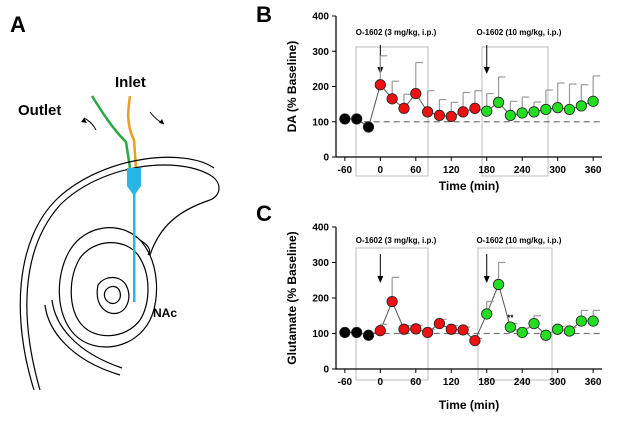 The height and width of the screenshot is (423, 642). Describe the element at coordinates (510, 318) in the screenshot. I see `significance-marker: **` at that location.